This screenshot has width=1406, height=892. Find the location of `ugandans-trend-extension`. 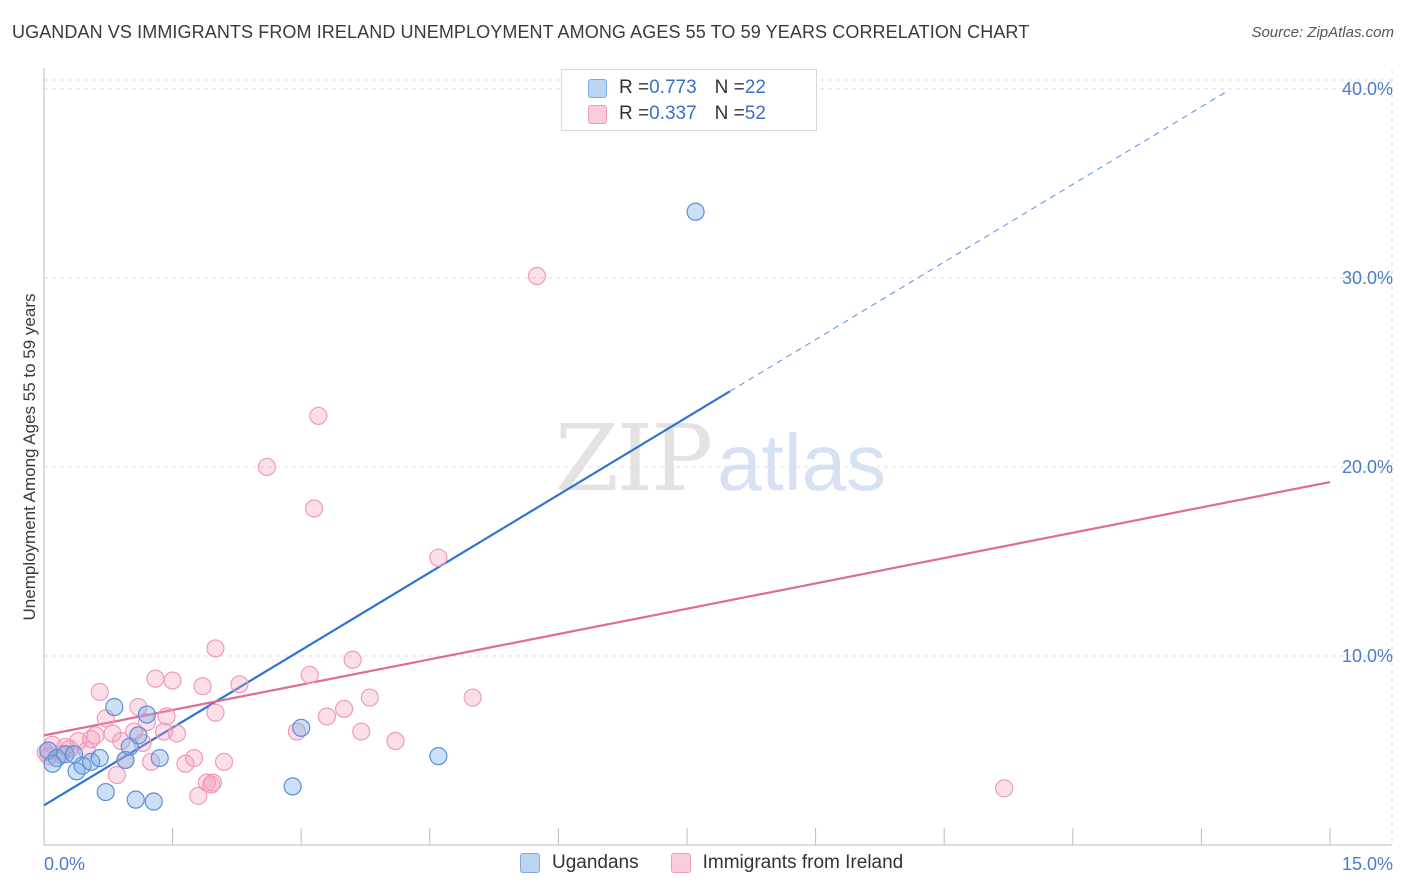

ugandans-trend-extension is located at coordinates (978, 241).